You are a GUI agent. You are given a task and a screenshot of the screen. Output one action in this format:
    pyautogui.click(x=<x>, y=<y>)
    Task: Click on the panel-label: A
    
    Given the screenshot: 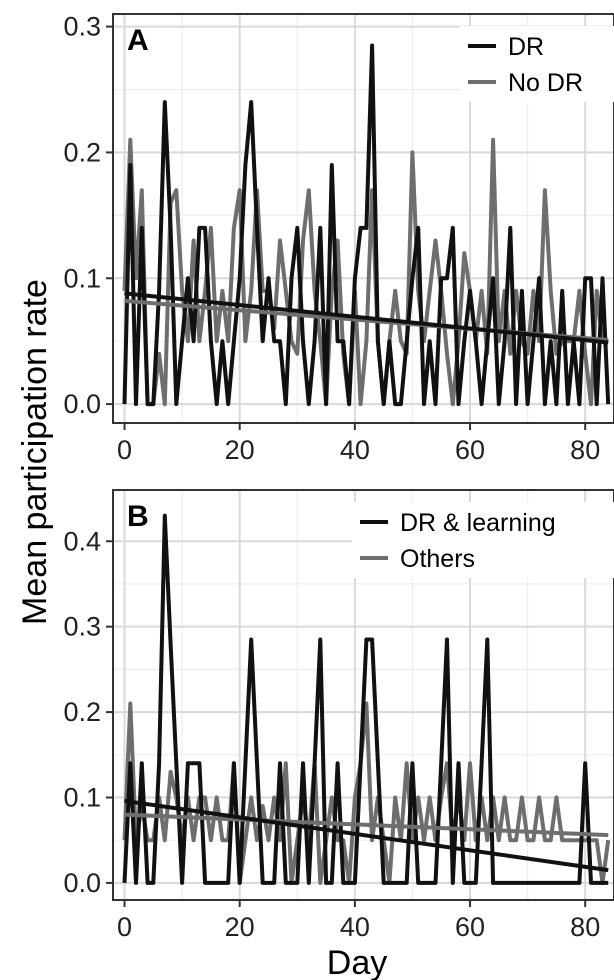 What is the action you would take?
    pyautogui.click(x=138, y=40)
    